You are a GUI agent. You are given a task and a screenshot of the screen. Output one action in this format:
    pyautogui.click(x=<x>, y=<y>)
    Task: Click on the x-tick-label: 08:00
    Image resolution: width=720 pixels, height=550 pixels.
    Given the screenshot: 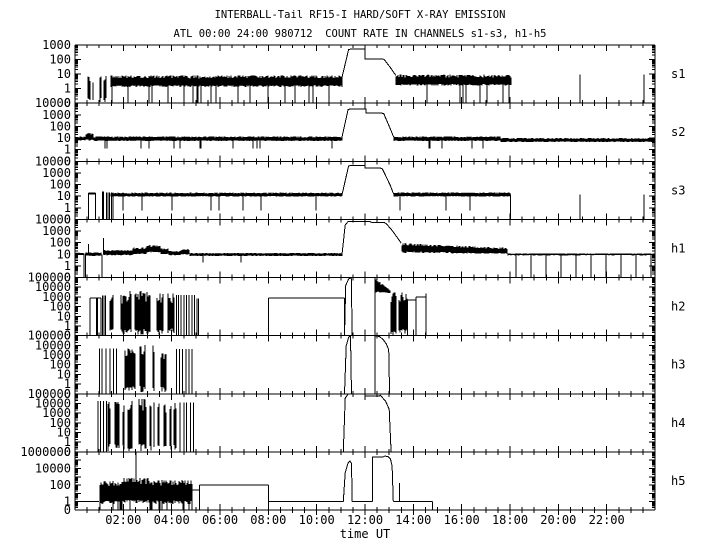 What is the action you would take?
    pyautogui.click(x=268, y=520)
    